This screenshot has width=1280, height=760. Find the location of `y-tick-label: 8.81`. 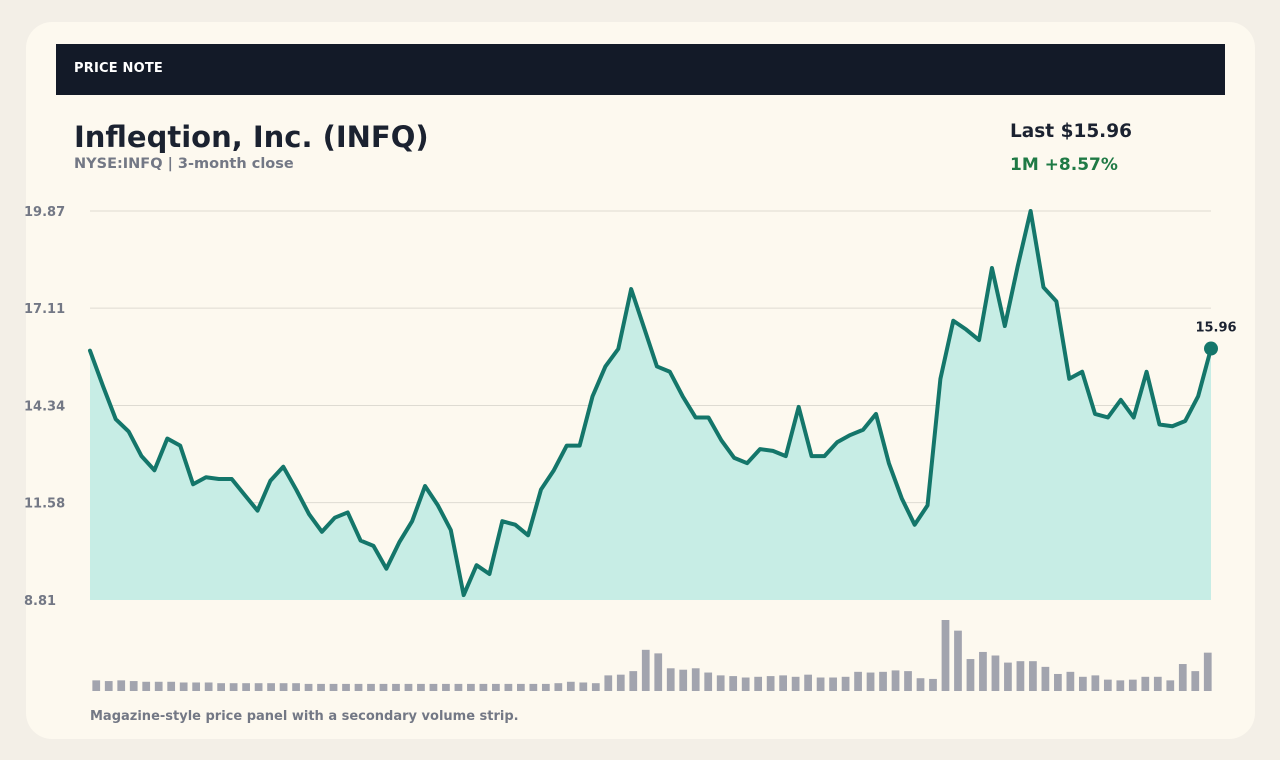

y-tick-label: 8.81 is located at coordinates (40, 601).